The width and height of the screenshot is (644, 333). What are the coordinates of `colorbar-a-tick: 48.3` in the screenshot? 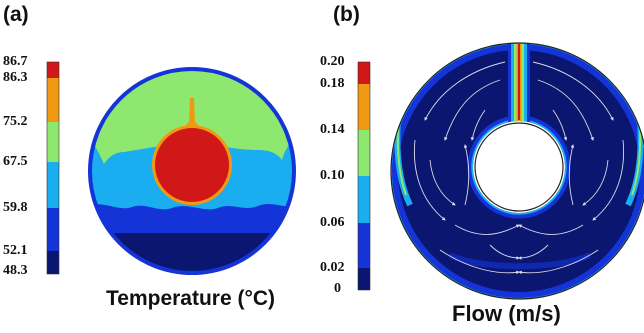 It's located at (15, 270).